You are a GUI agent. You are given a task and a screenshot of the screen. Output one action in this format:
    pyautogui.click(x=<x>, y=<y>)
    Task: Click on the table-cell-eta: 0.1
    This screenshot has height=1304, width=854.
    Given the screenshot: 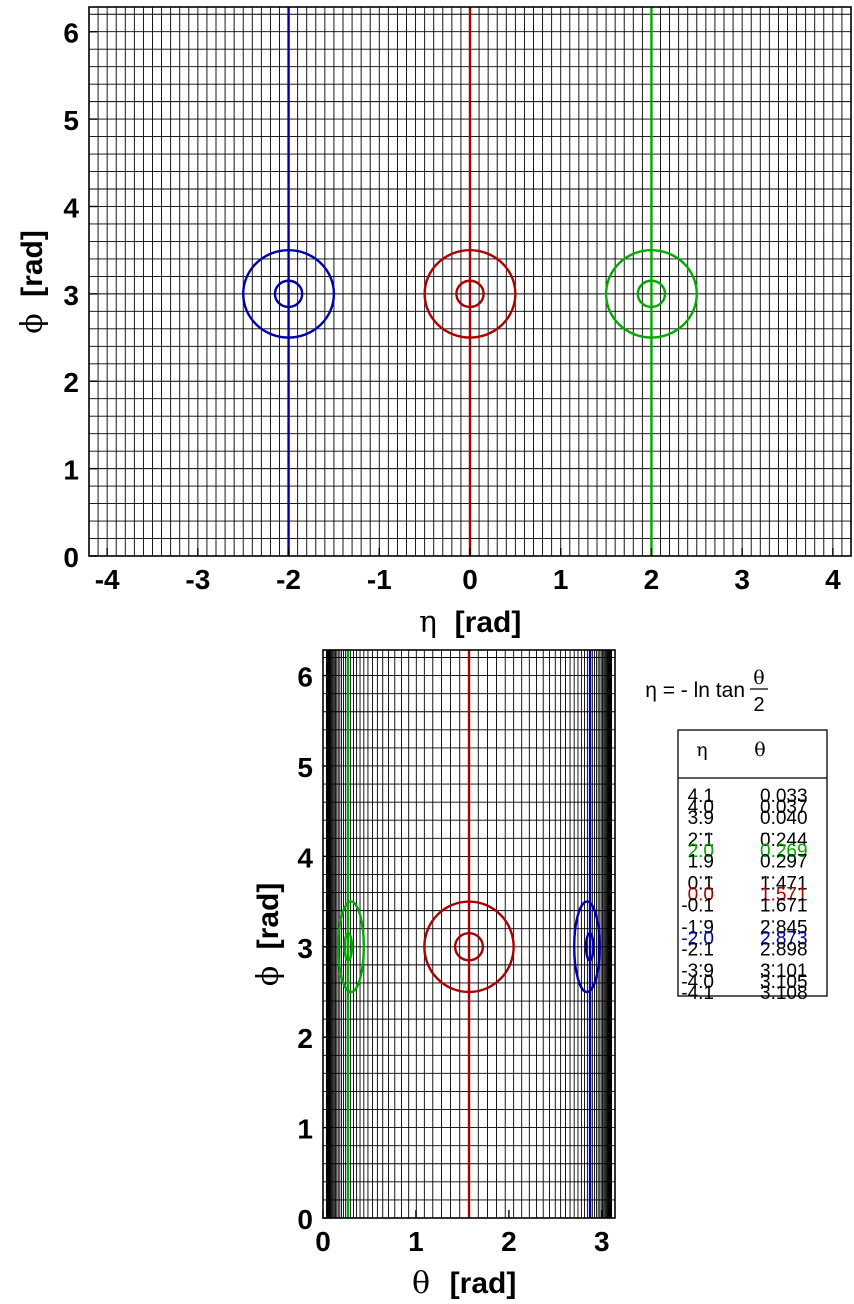 What is the action you would take?
    pyautogui.click(x=701, y=884)
    